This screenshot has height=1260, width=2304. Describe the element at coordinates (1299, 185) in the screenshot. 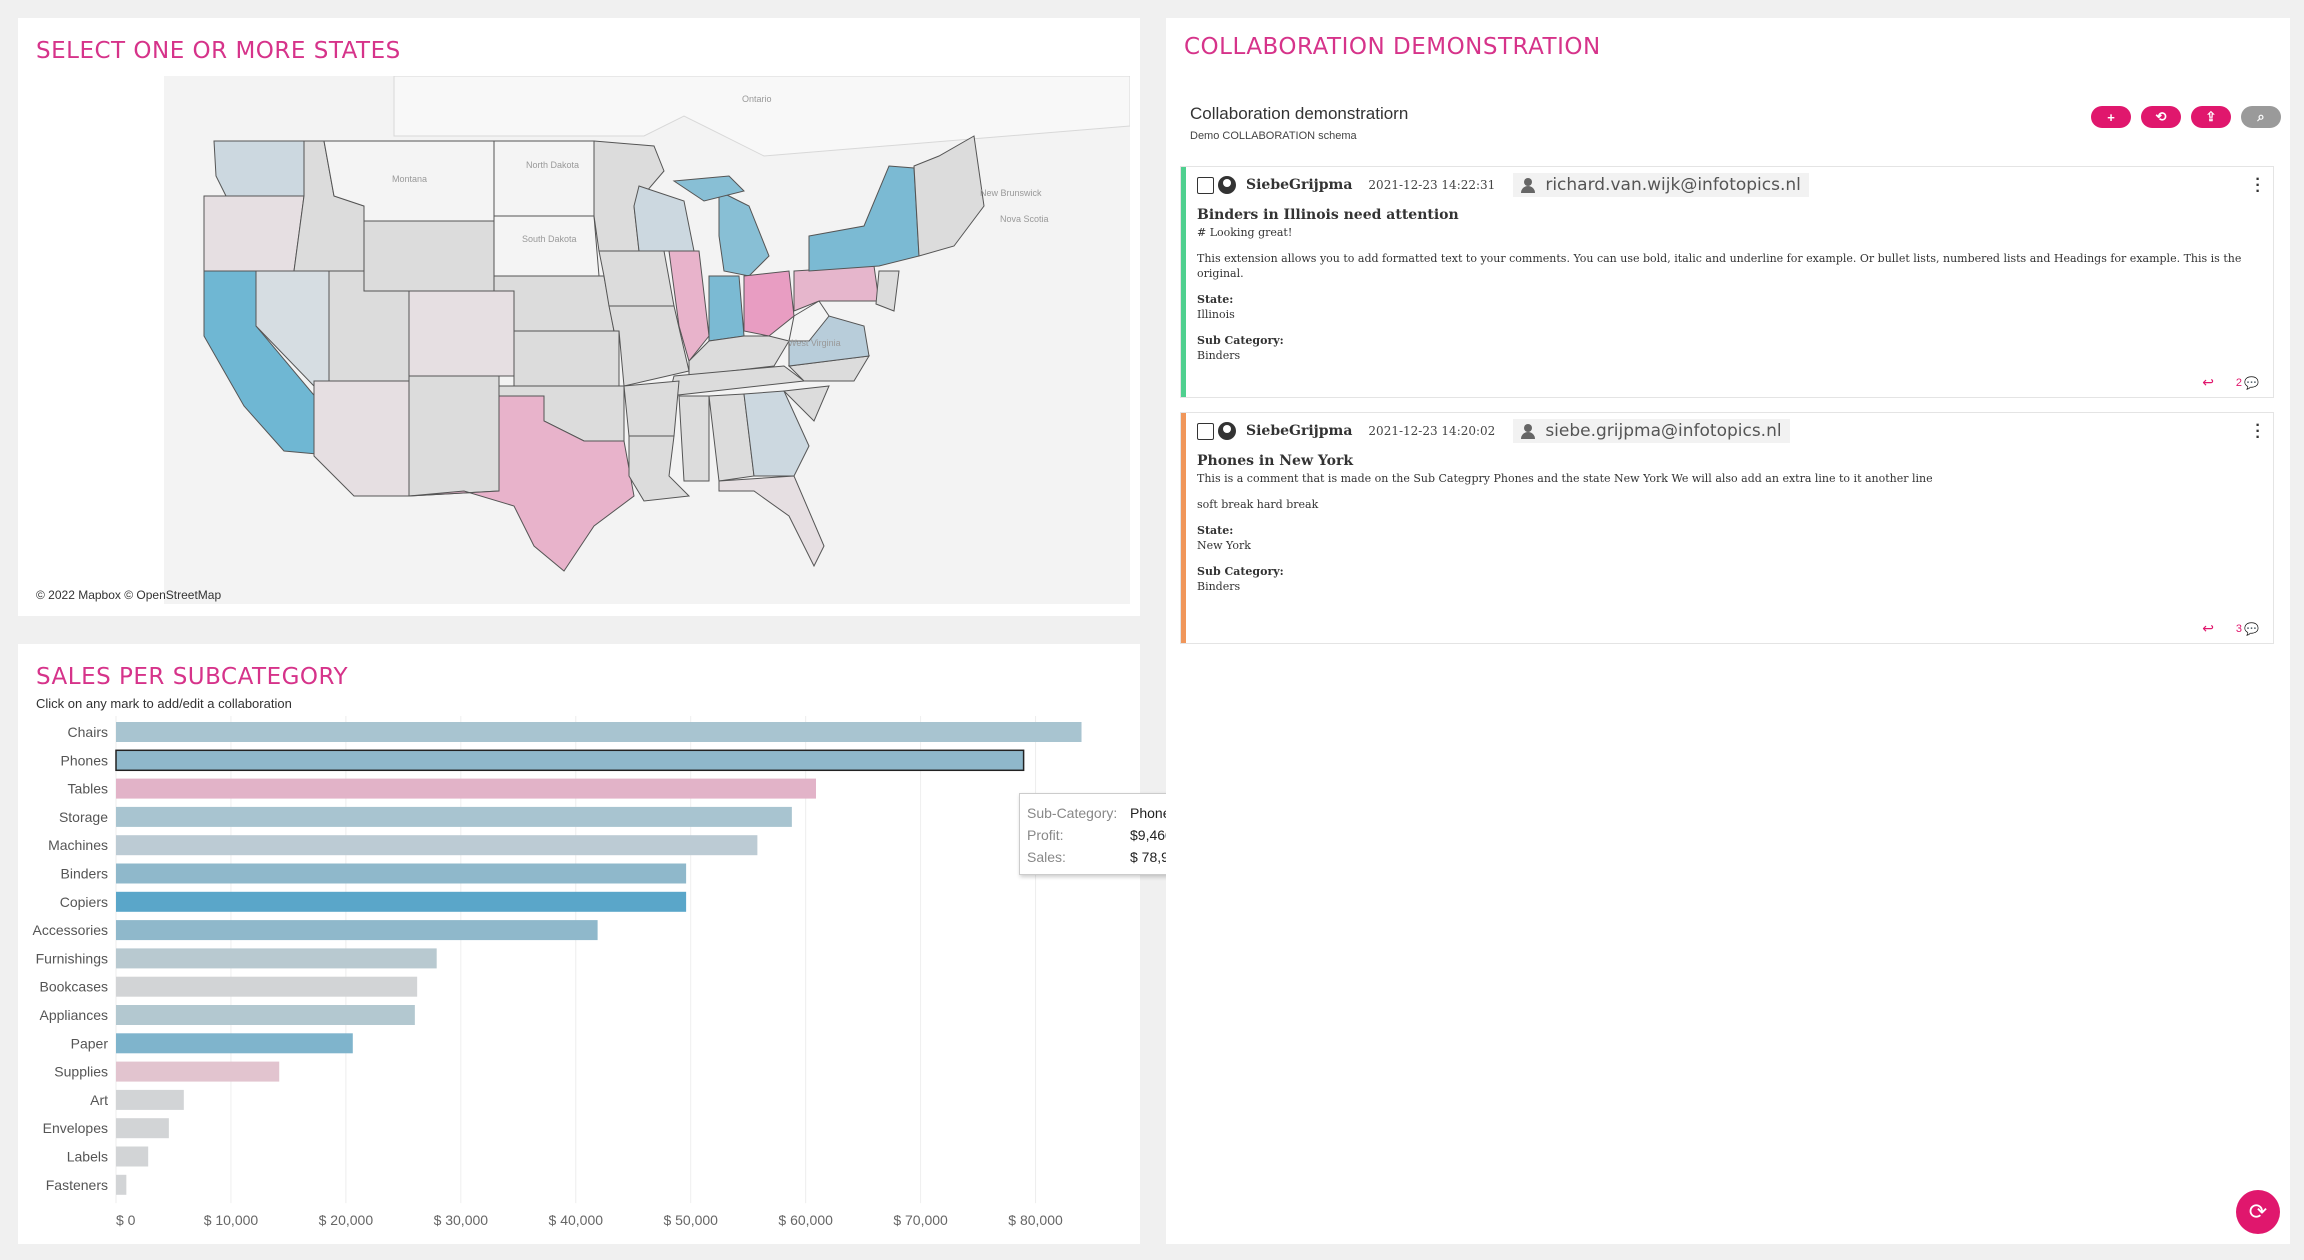

I see `comment-author: SiebeGrijpma` at that location.